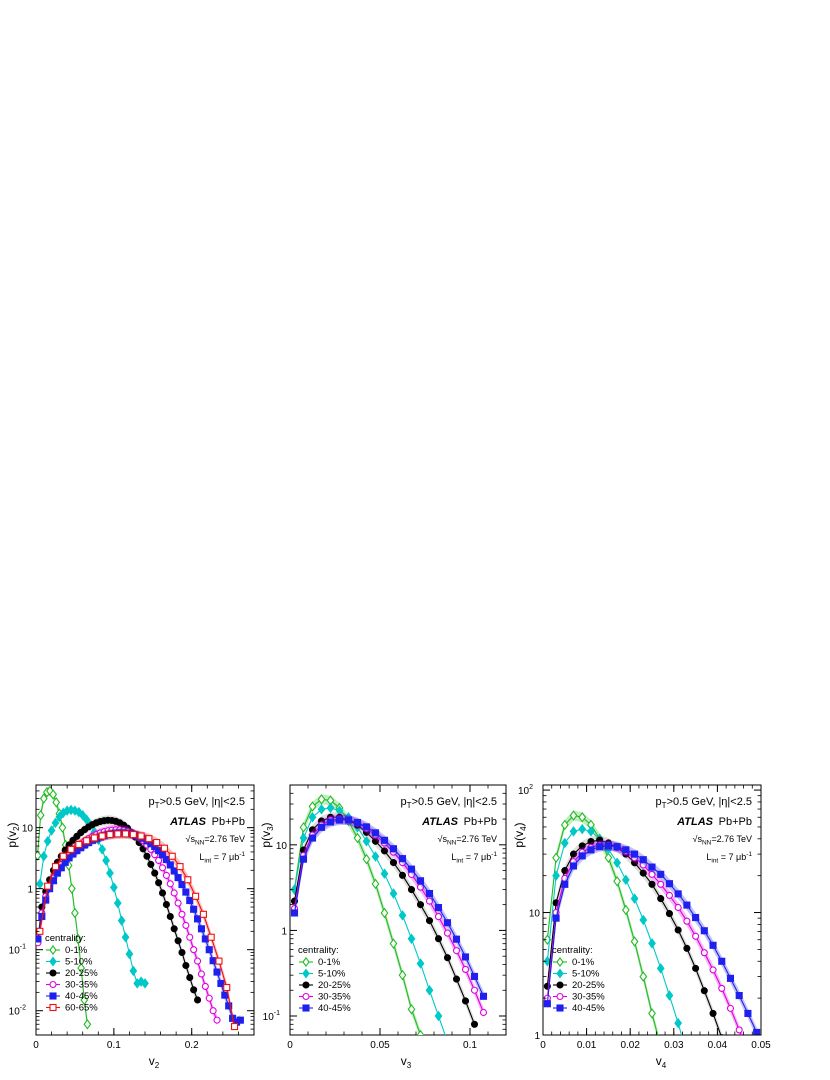 The width and height of the screenshot is (830, 1080). I want to click on x-tick-label: 0.05, so click(761, 1045).